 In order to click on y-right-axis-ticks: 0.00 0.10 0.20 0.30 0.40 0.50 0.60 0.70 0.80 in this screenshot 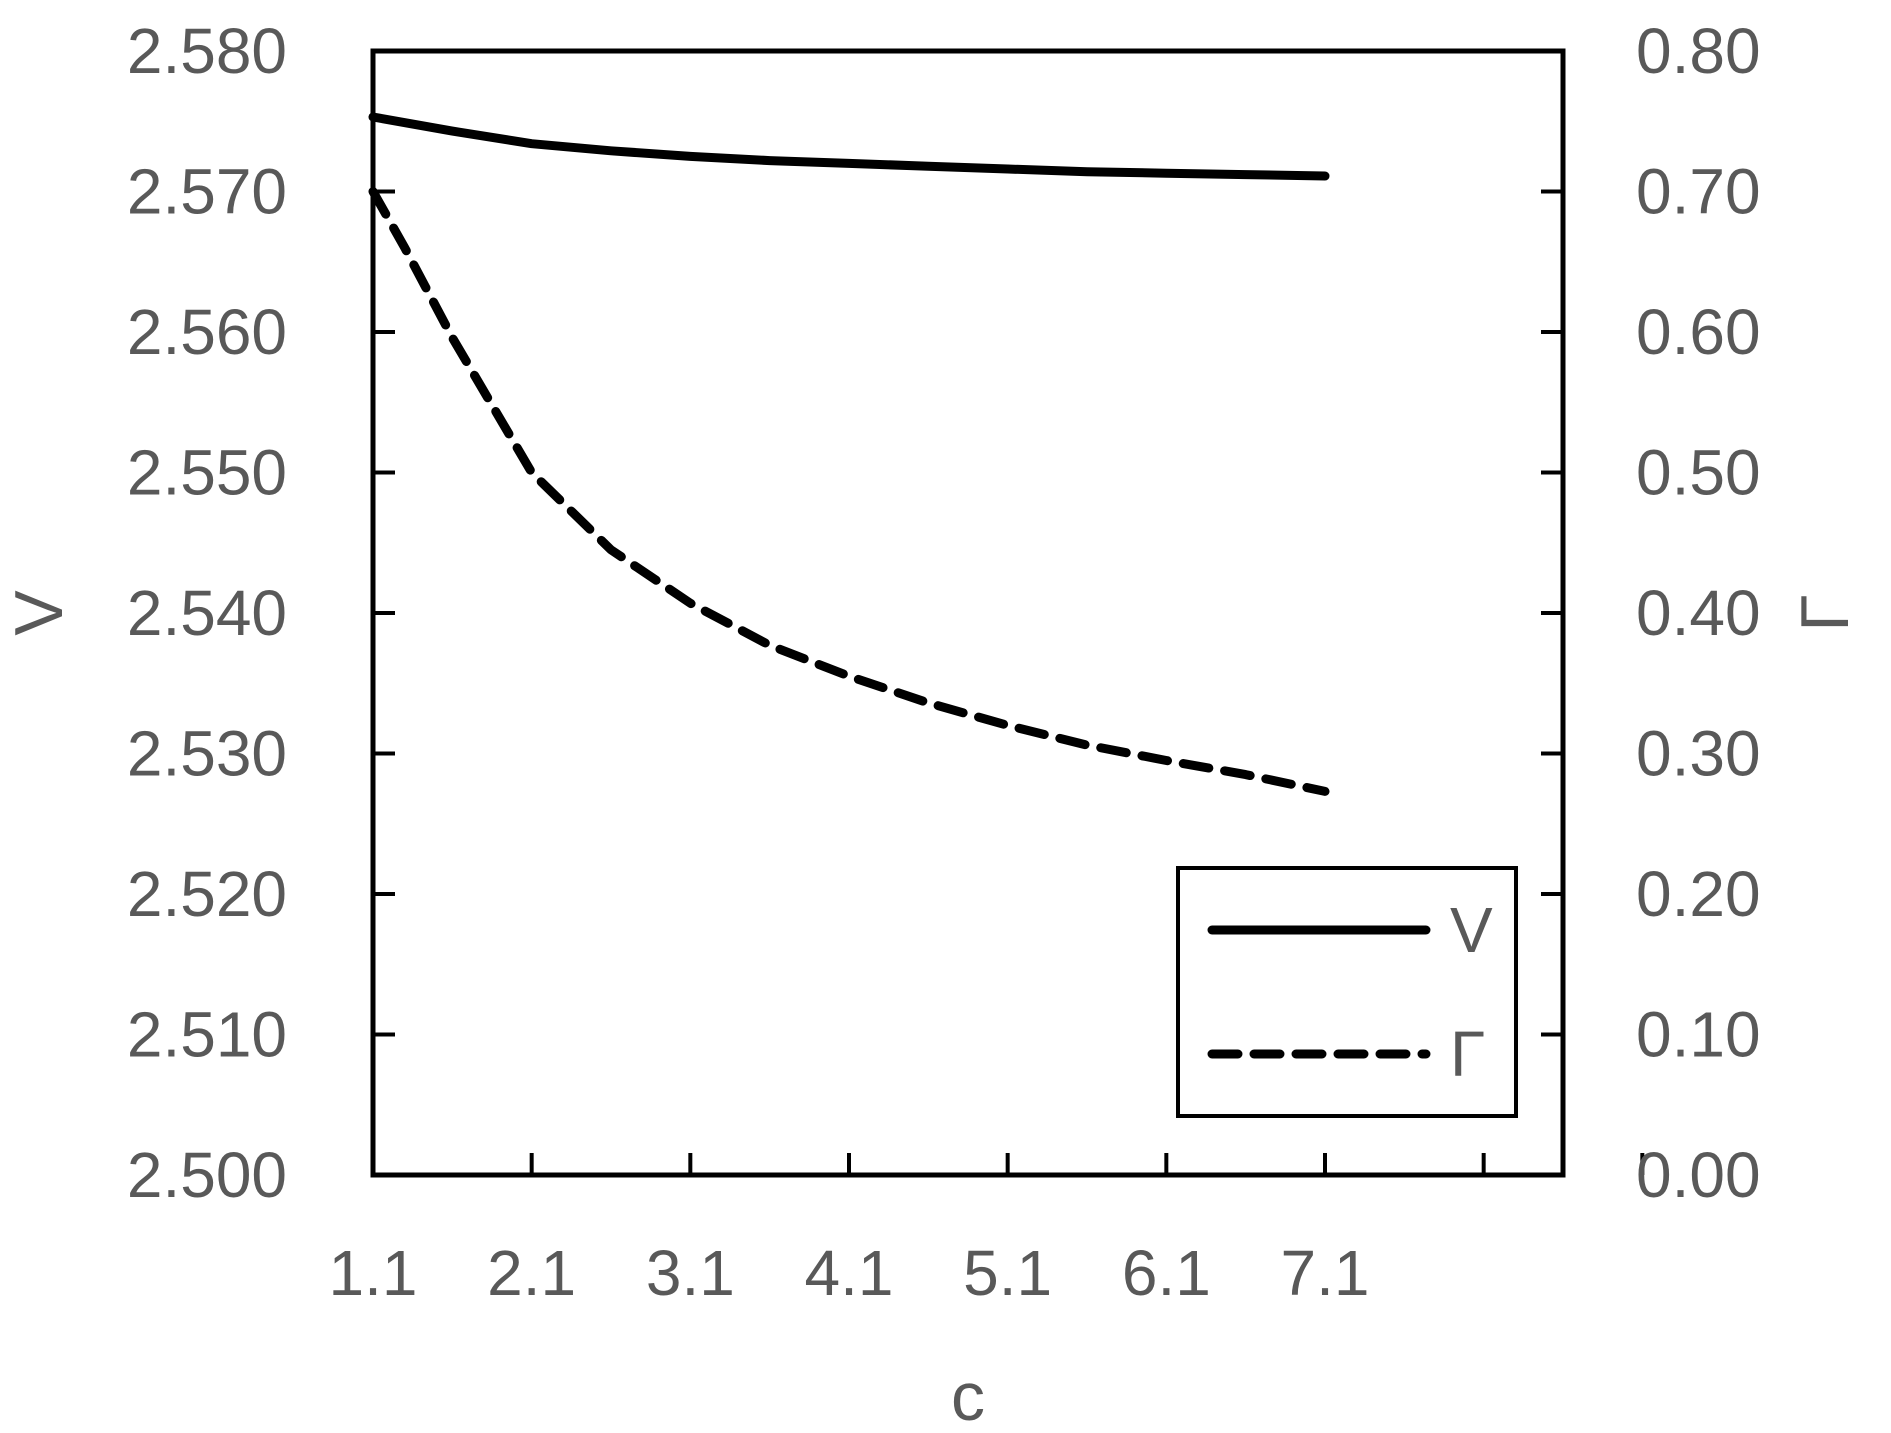, I will do `click(1651, 613)`.